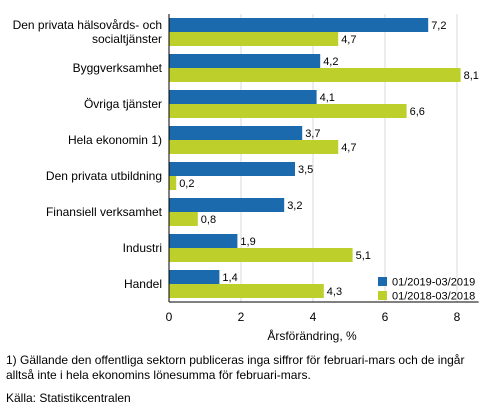  I want to click on data-label: 3,2, so click(294, 206).